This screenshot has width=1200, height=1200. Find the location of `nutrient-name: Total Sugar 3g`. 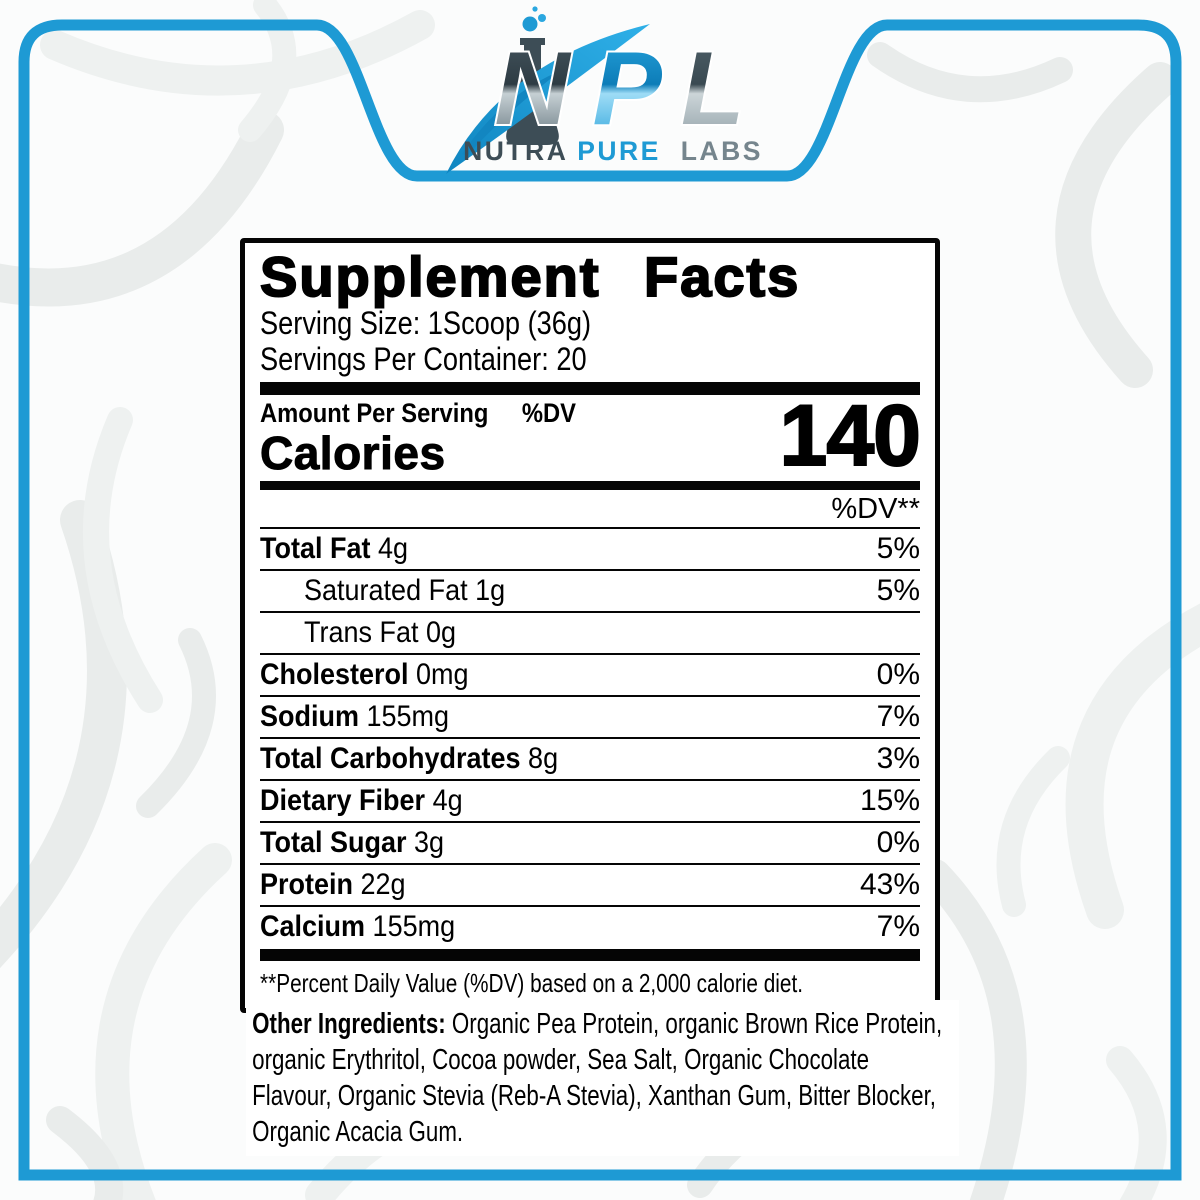

nutrient-name: Total Sugar 3g is located at coordinates (352, 842).